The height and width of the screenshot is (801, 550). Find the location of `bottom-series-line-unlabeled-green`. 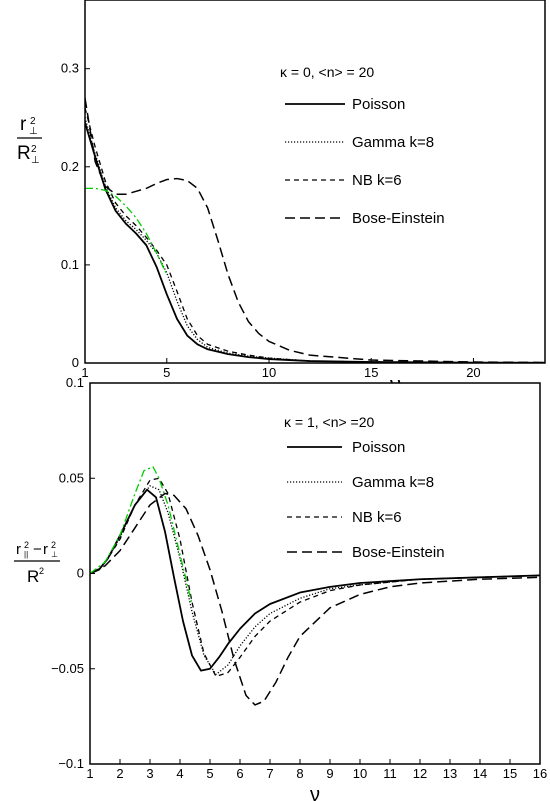

bottom-series-line-unlabeled-green is located at coordinates (141, 535).